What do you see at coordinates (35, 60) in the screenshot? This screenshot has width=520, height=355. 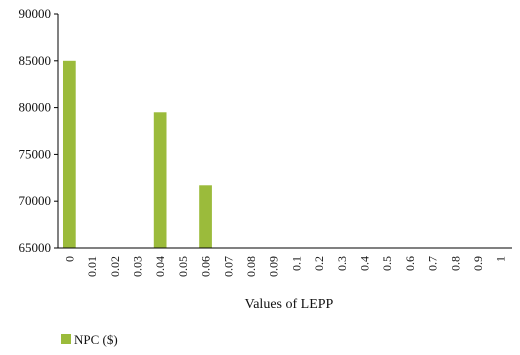 I see `y-tick-label-85000: 85000` at bounding box center [35, 60].